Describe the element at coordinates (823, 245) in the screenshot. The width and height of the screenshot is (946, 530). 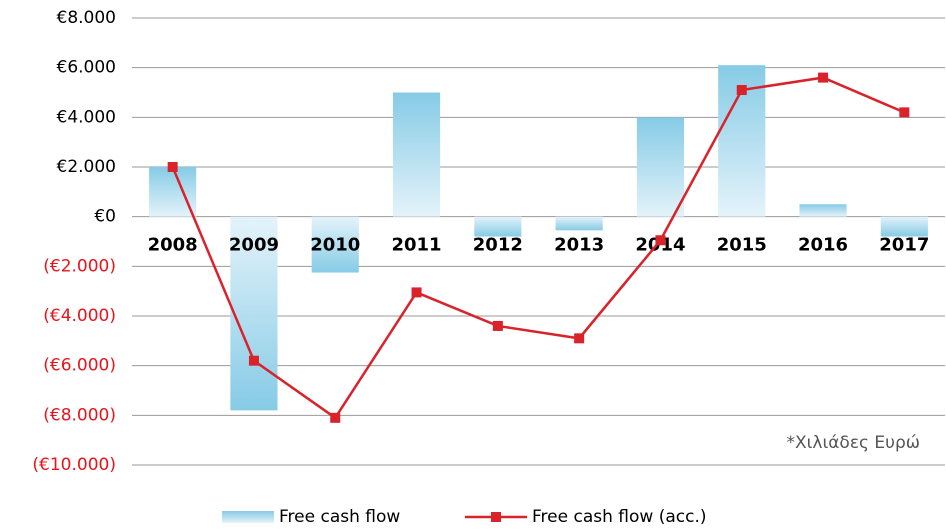
I see `x-tick-label: 2016` at that location.